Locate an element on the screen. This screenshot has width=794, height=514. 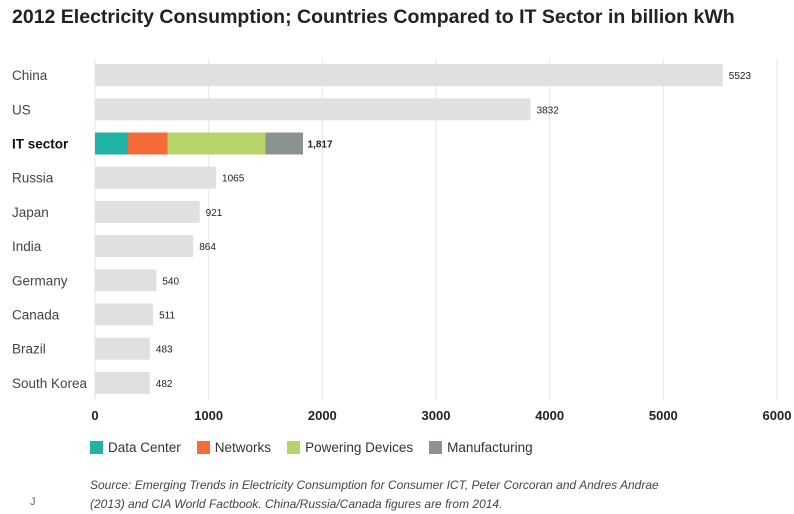
legend-label-manufacturing: Manufacturing is located at coordinates (490, 447).